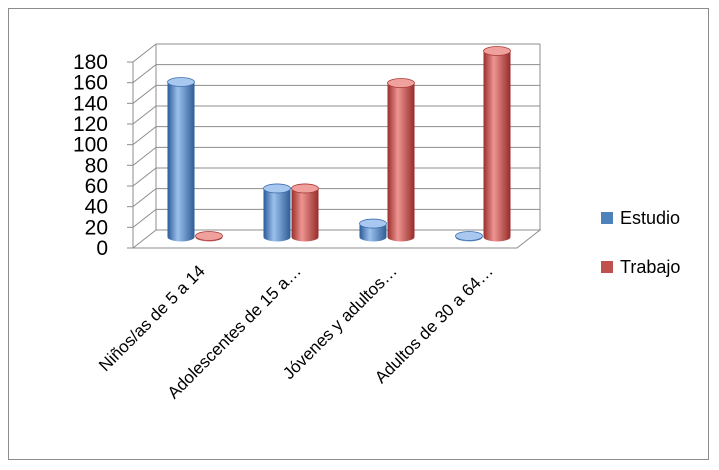  What do you see at coordinates (96, 165) in the screenshot?
I see `y-tick-label: 80` at bounding box center [96, 165].